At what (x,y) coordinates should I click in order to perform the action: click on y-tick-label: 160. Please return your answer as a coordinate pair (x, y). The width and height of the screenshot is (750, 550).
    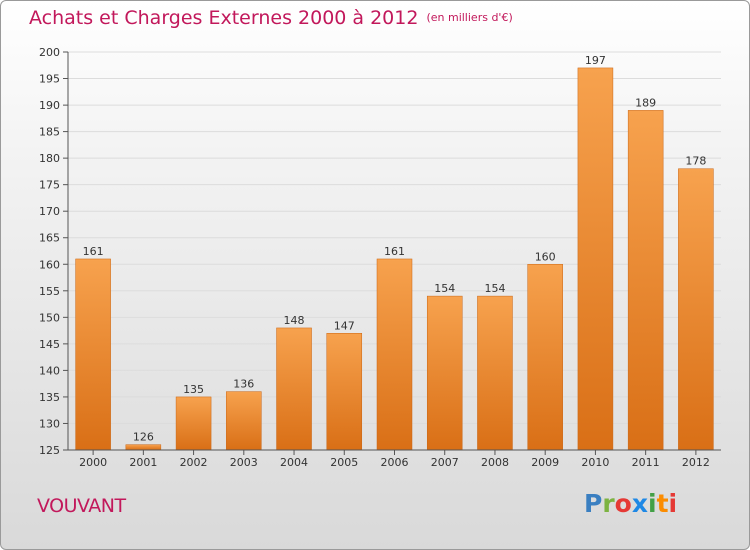
    Looking at the image, I should click on (49, 264).